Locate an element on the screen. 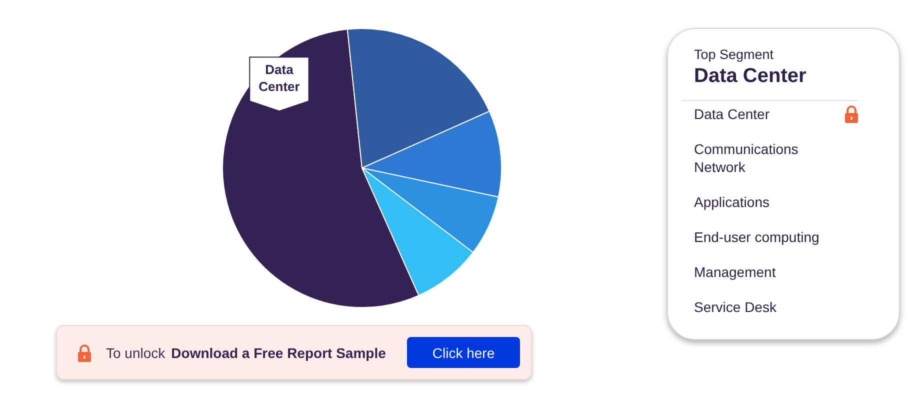 Image resolution: width=908 pixels, height=410 pixels. text: Applications is located at coordinates (732, 202).